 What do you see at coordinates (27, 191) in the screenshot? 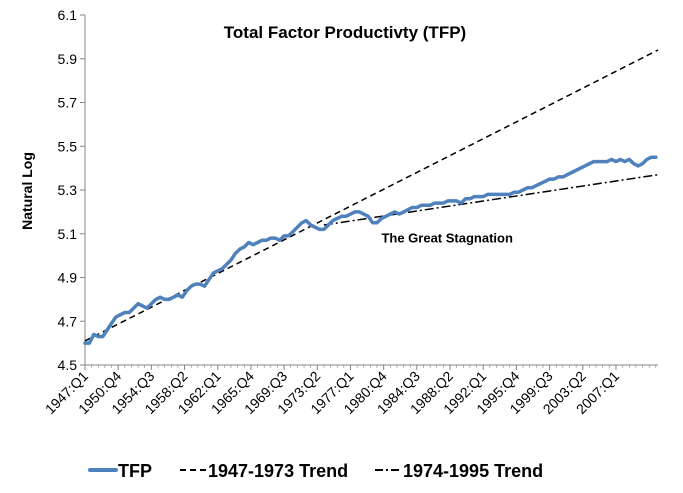
I see `y-axis-label: Natural Log` at bounding box center [27, 191].